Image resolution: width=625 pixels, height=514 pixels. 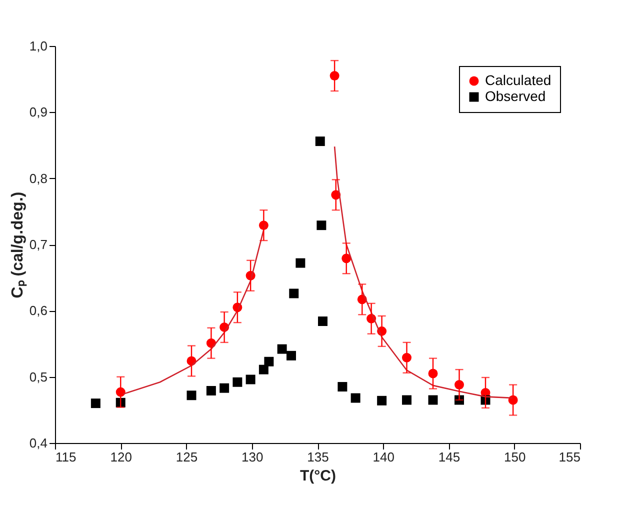 What do you see at coordinates (38, 46) in the screenshot?
I see `y-tick-label: 1,0` at bounding box center [38, 46].